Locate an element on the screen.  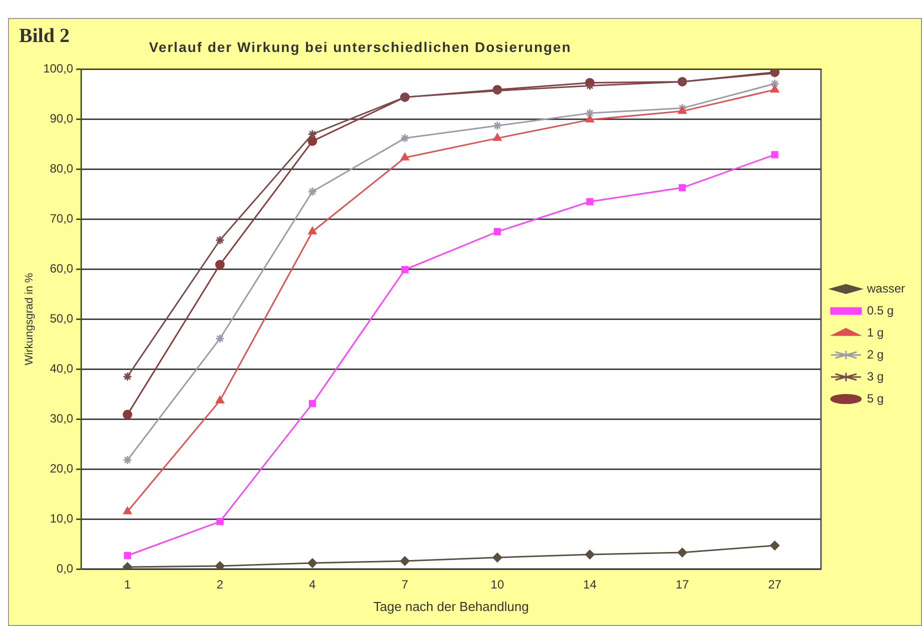
y-tick-label: 0,0 is located at coordinates (65, 568).